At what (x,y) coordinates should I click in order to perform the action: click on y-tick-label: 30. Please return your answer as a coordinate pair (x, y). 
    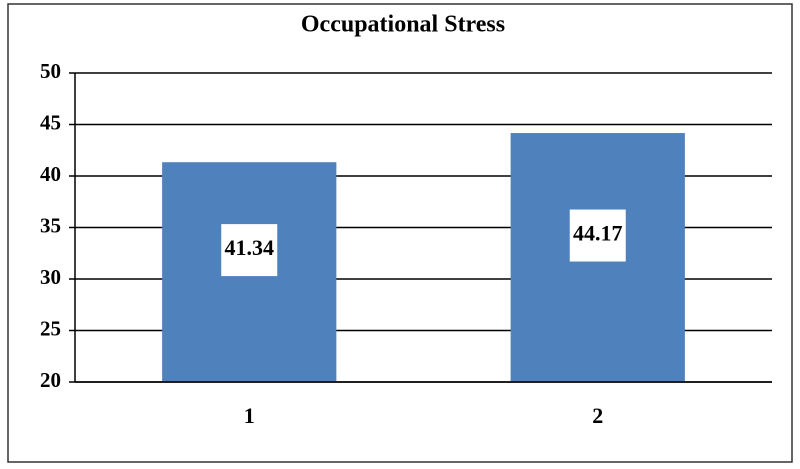
    Looking at the image, I should click on (50, 277).